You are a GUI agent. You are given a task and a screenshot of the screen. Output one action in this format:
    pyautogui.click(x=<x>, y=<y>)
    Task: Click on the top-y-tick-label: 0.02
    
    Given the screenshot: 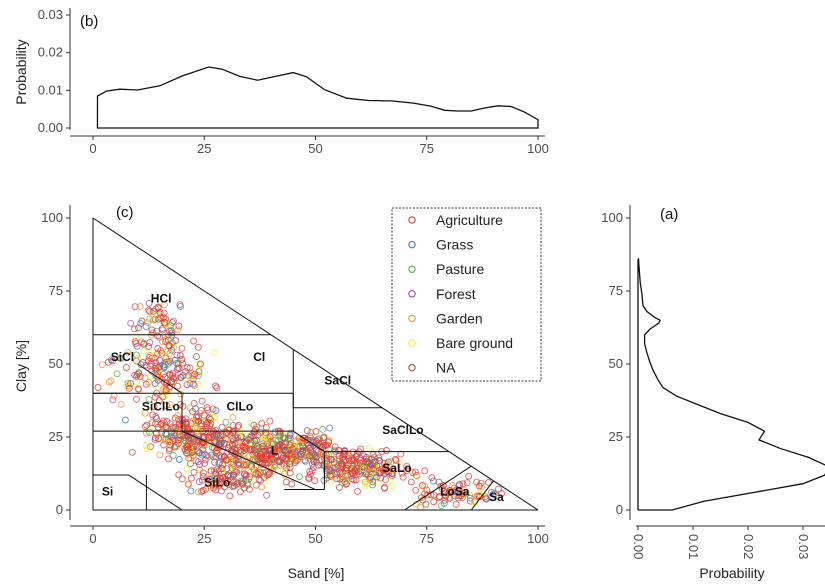 What is the action you would take?
    pyautogui.click(x=50, y=52)
    